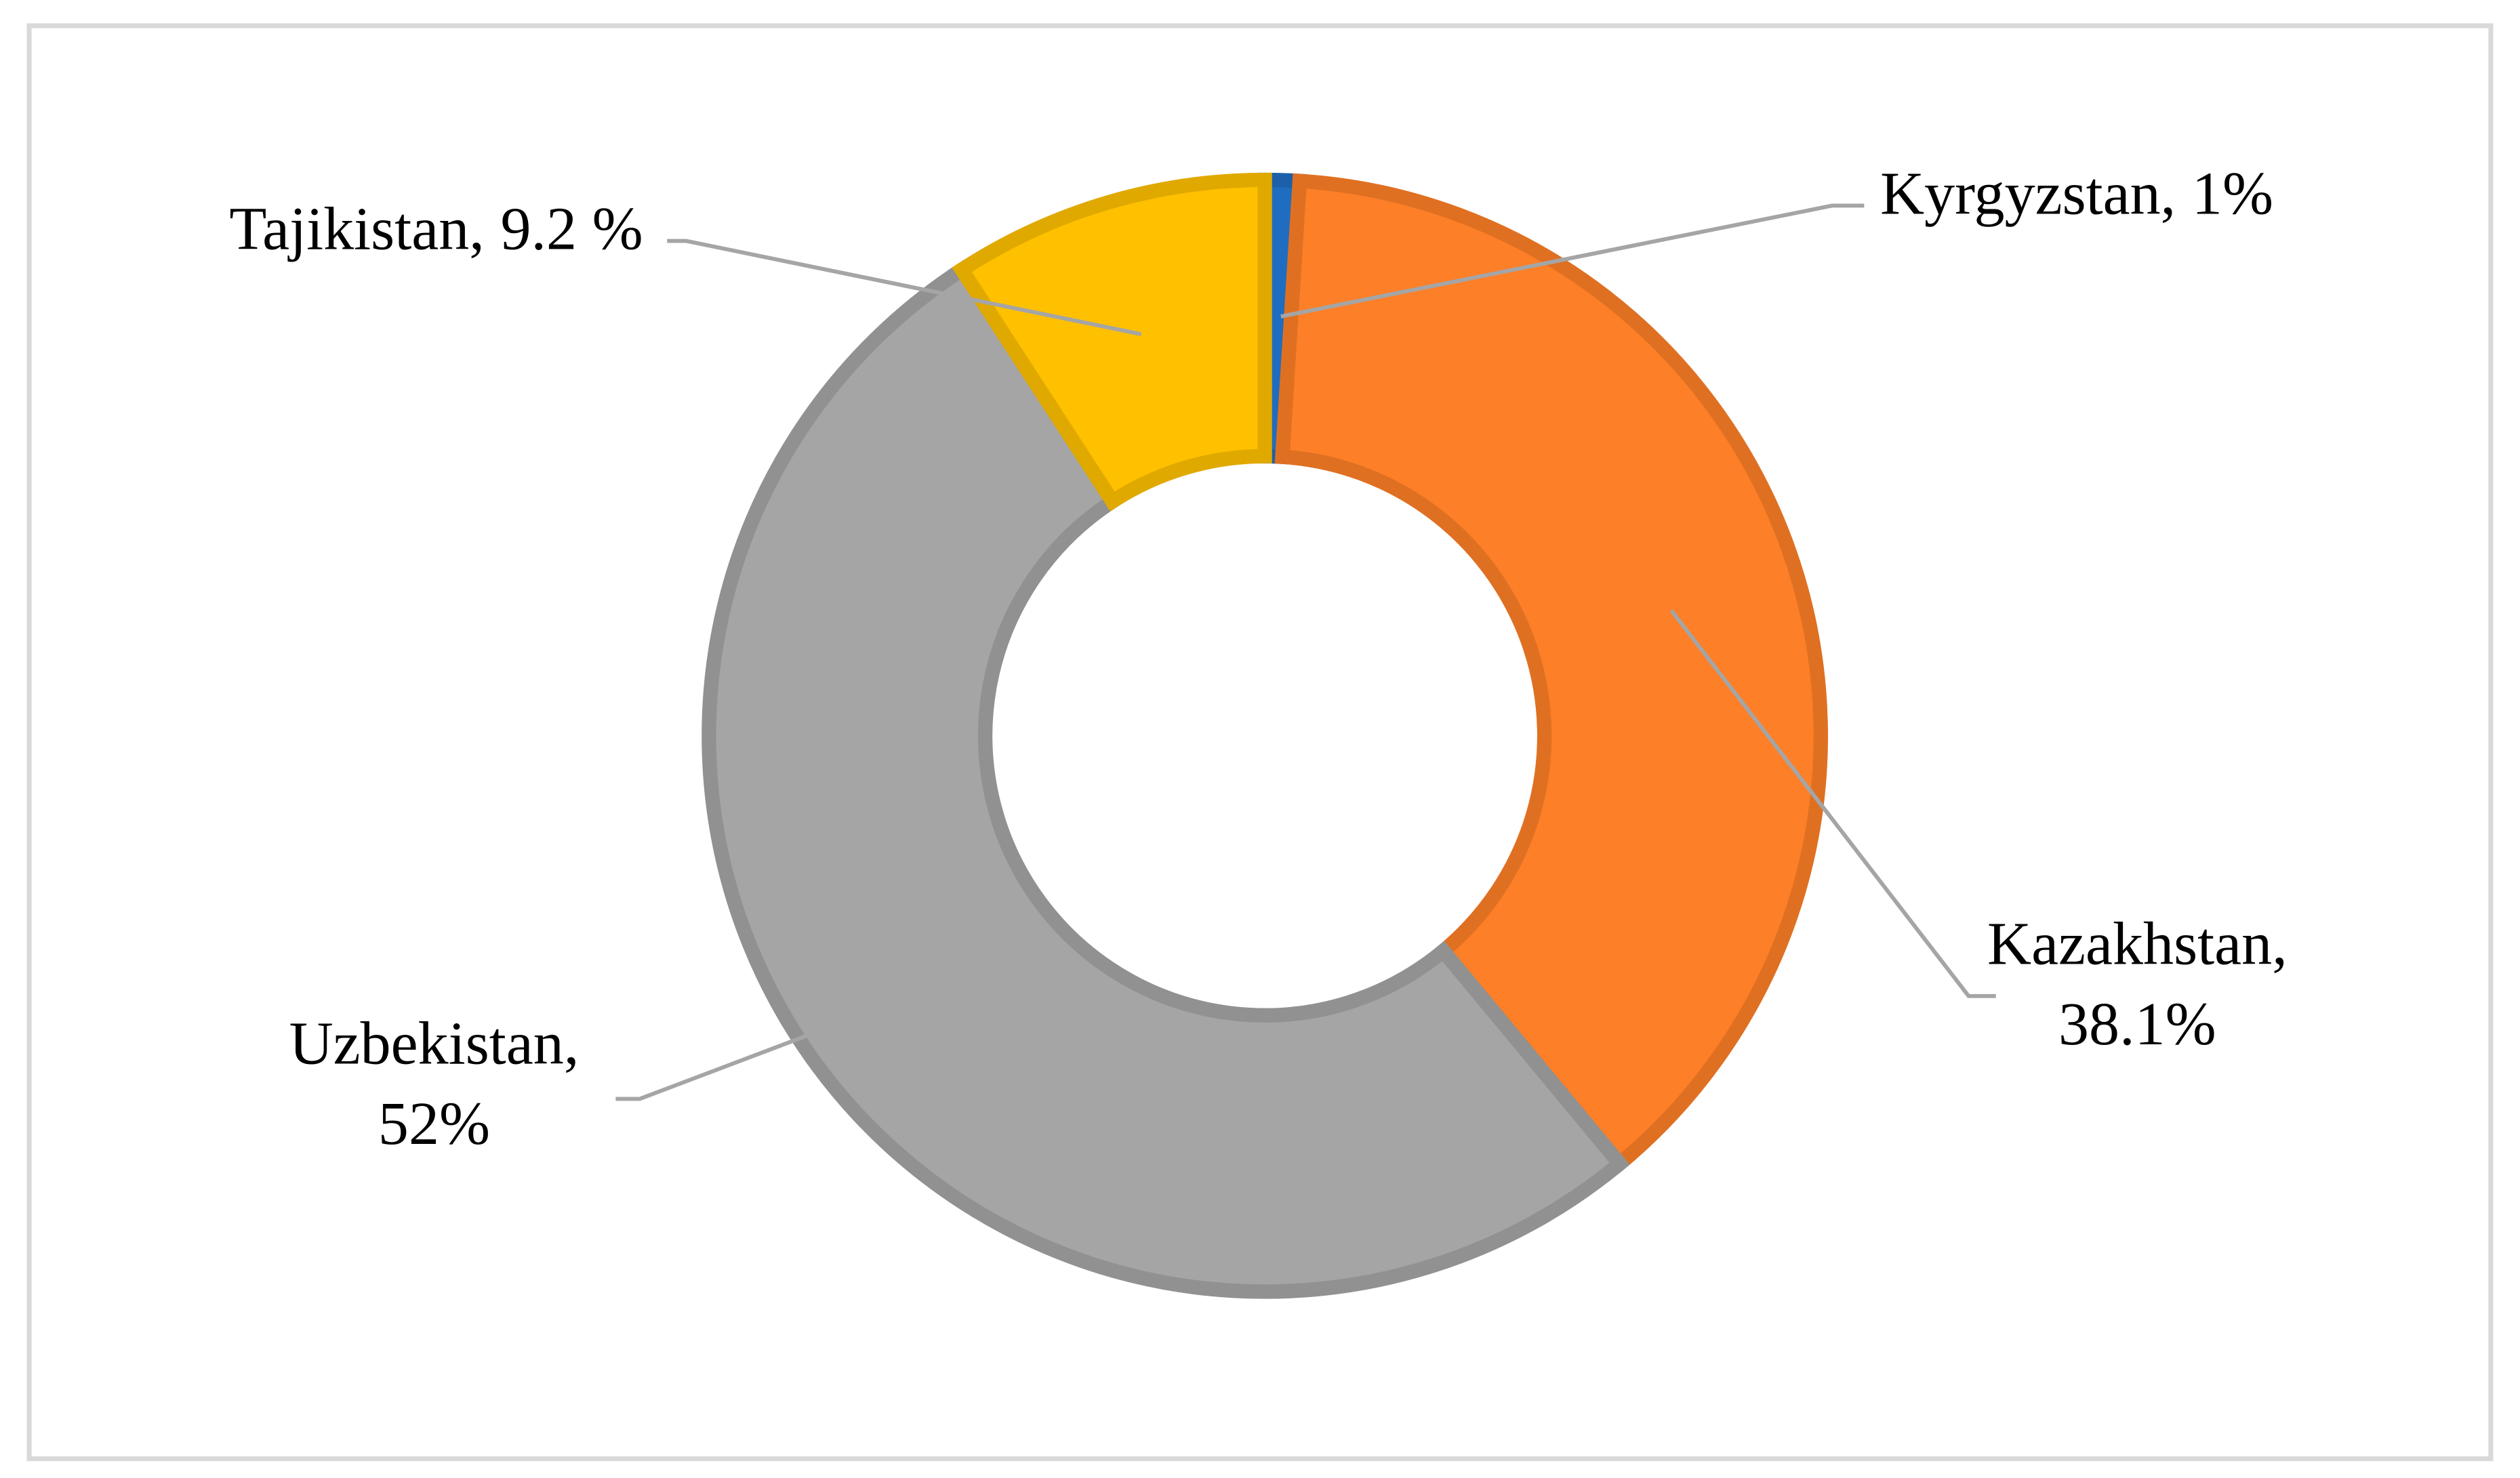 The height and width of the screenshot is (1478, 2520). I want to click on data-label: Tajikistan, 9.2 %, so click(436, 228).